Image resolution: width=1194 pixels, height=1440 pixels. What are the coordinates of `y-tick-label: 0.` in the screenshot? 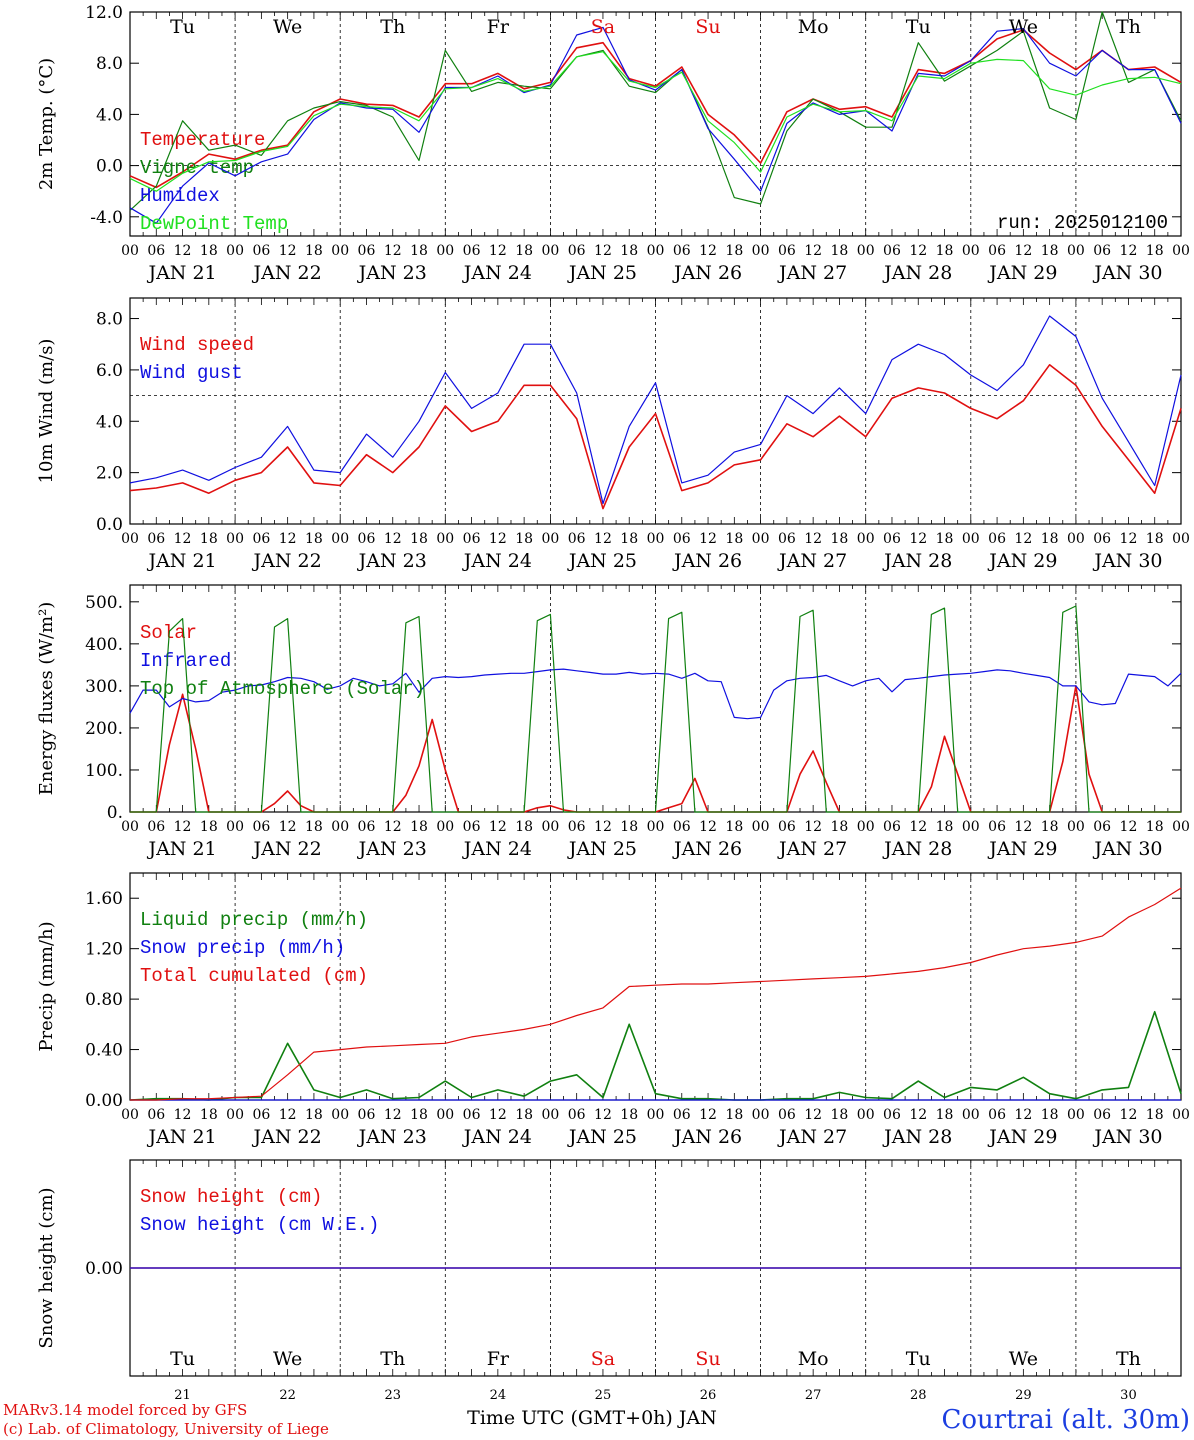 It's located at (115, 813).